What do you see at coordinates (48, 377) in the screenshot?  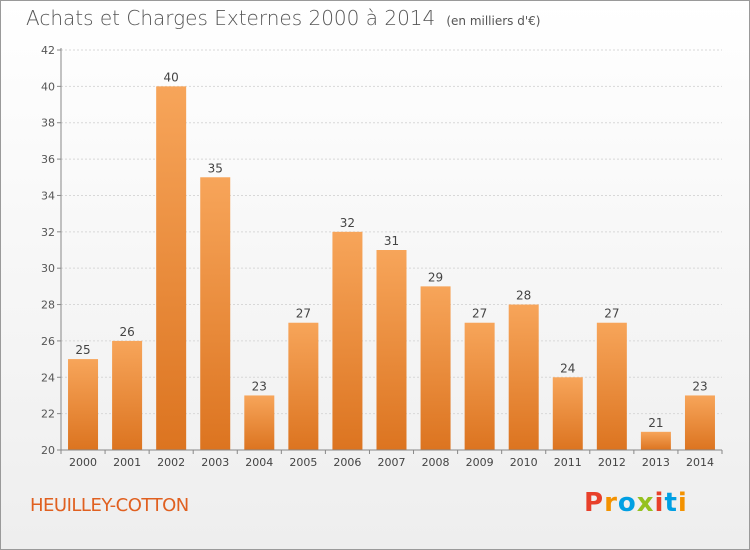 I see `y-tick-label: 24` at bounding box center [48, 377].